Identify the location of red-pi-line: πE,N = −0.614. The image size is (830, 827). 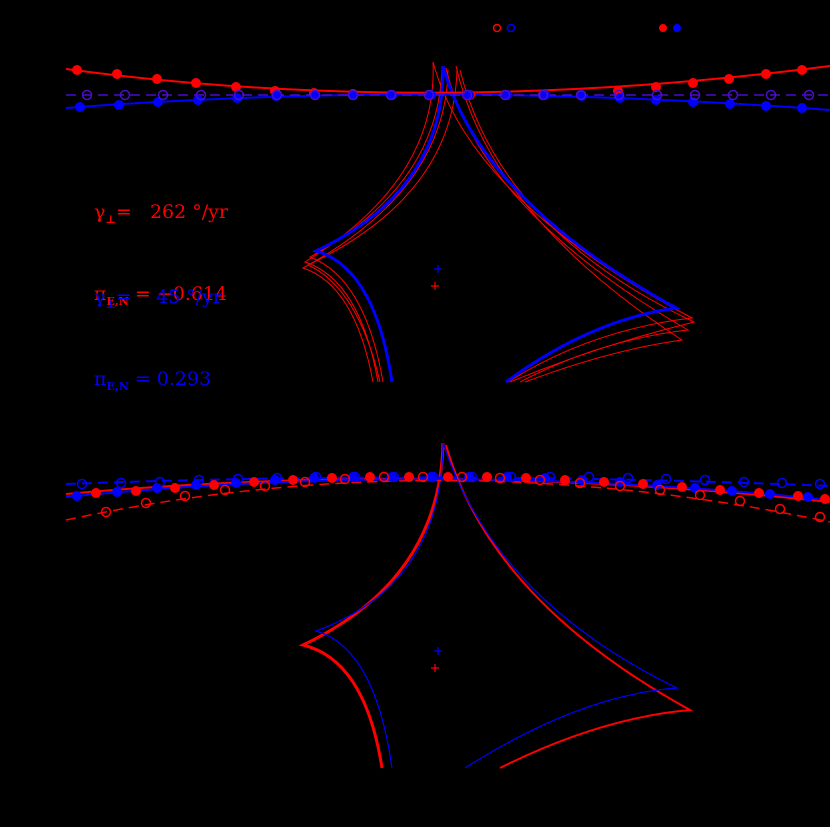
(161, 298).